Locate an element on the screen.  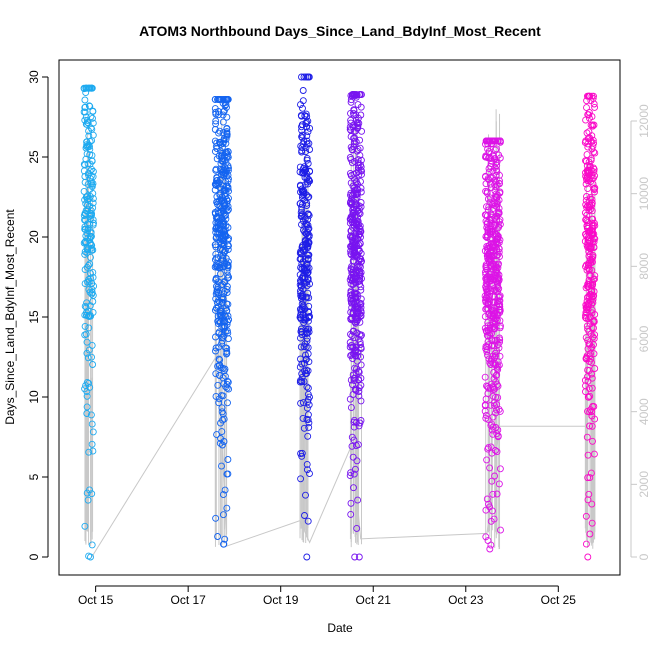
series-cluster is located at coordinates (89, 322).